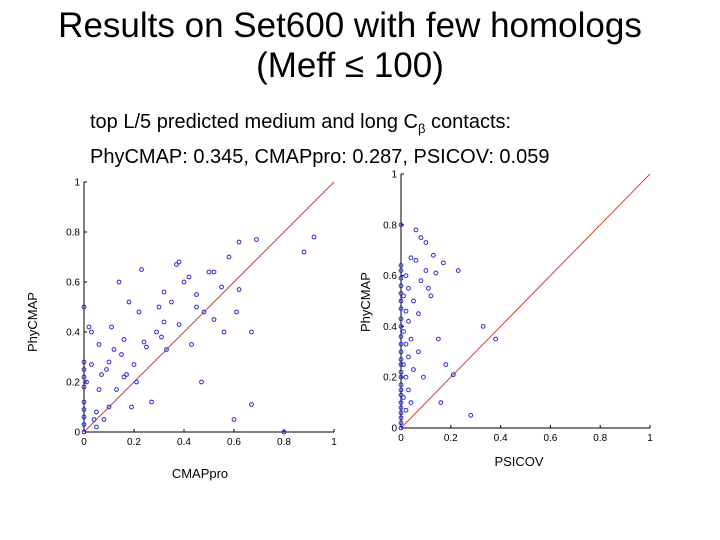 This screenshot has height=540, width=720. What do you see at coordinates (200, 473) in the screenshot?
I see `chart1-x-axis-label: CMAPpro` at bounding box center [200, 473].